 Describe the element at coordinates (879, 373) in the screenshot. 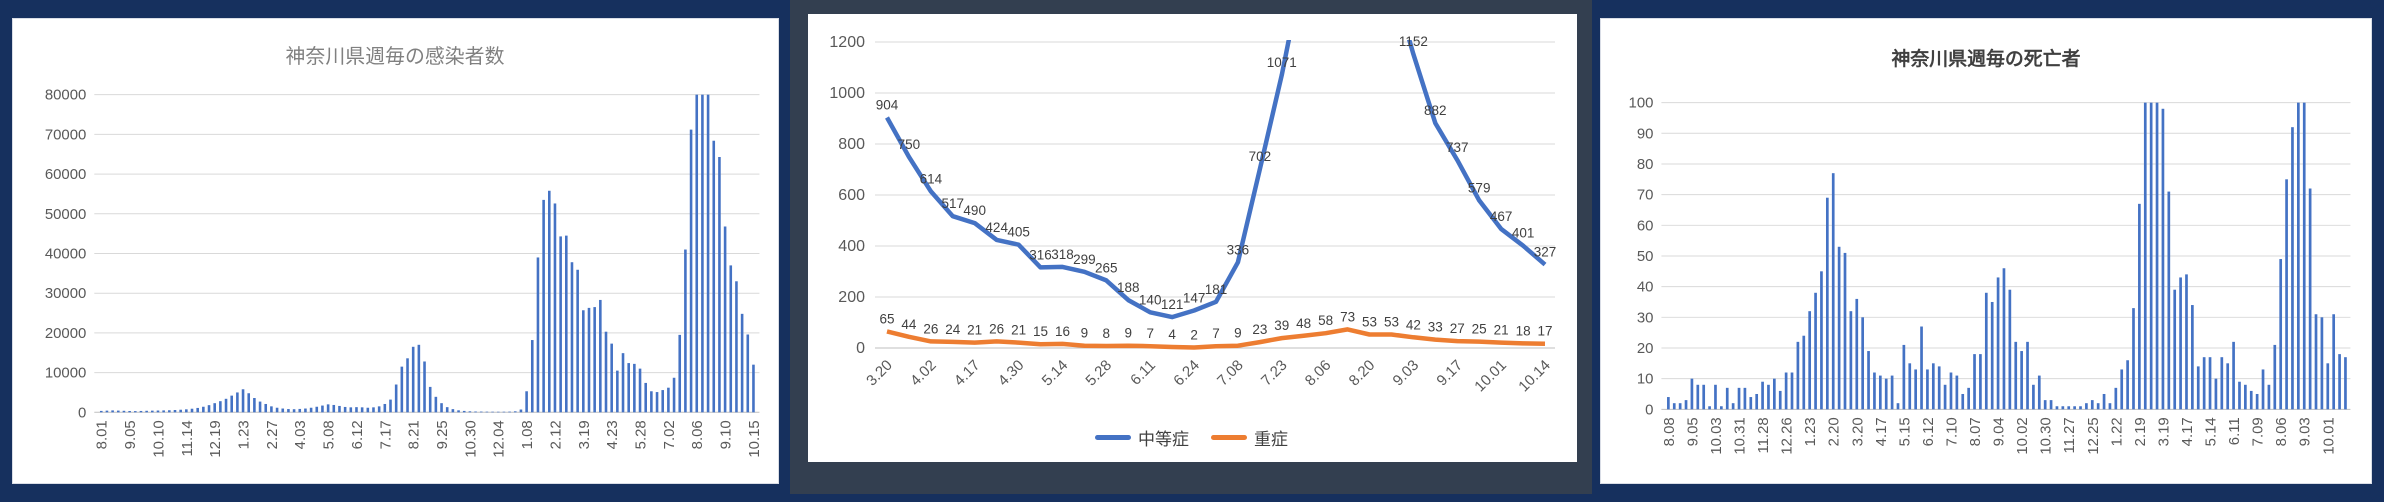

I see `x-axis-label: 3.20` at that location.